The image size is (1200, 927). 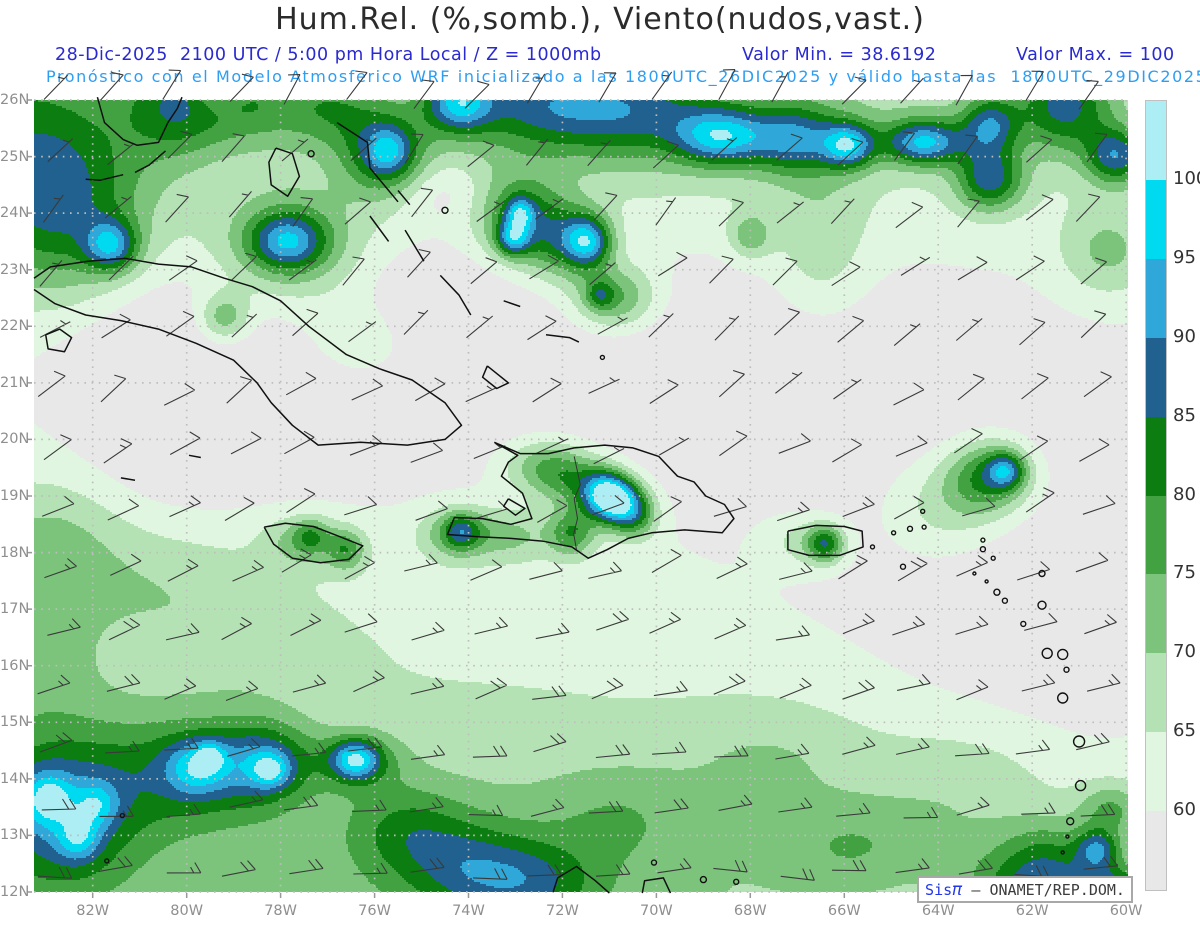 I want to click on value-min-label: Valor Min. = 38.6192, so click(x=839, y=55).